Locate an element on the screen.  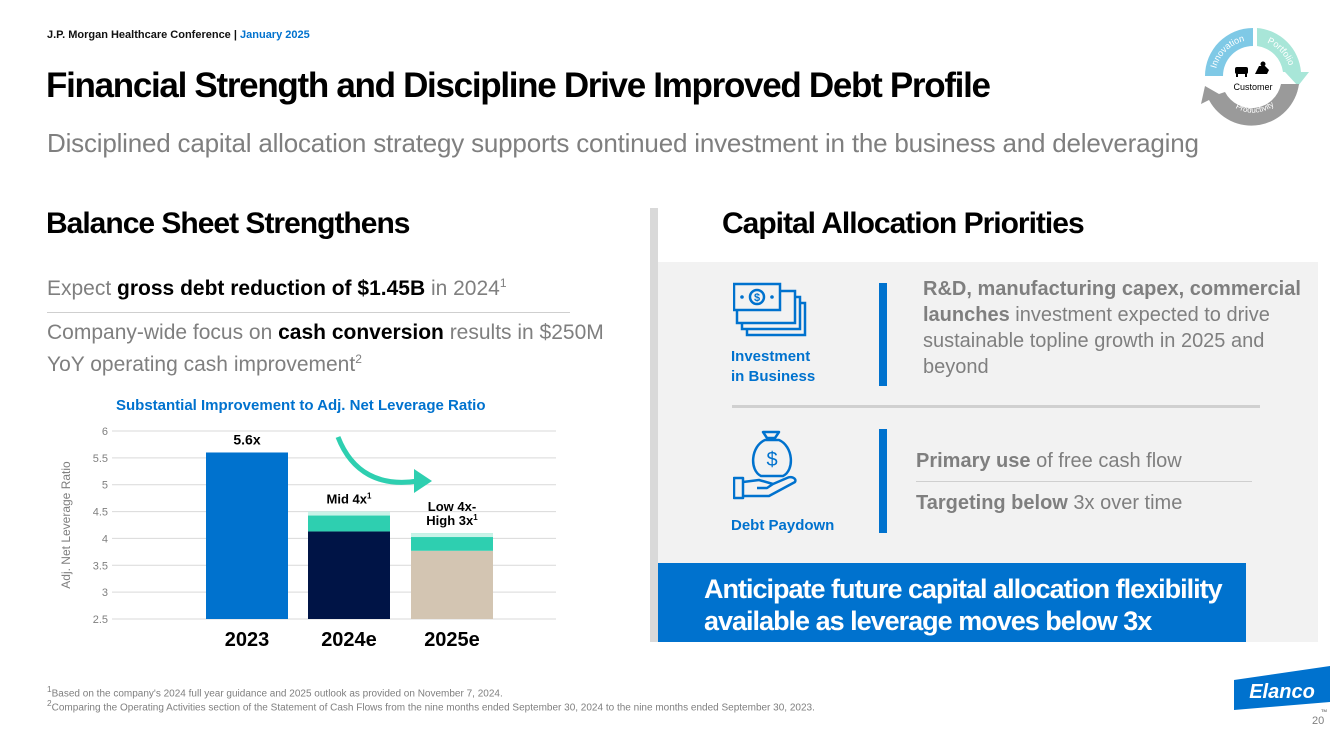
debt-item-primary-use: Primary use of free cash flow is located at coordinates (1049, 461).